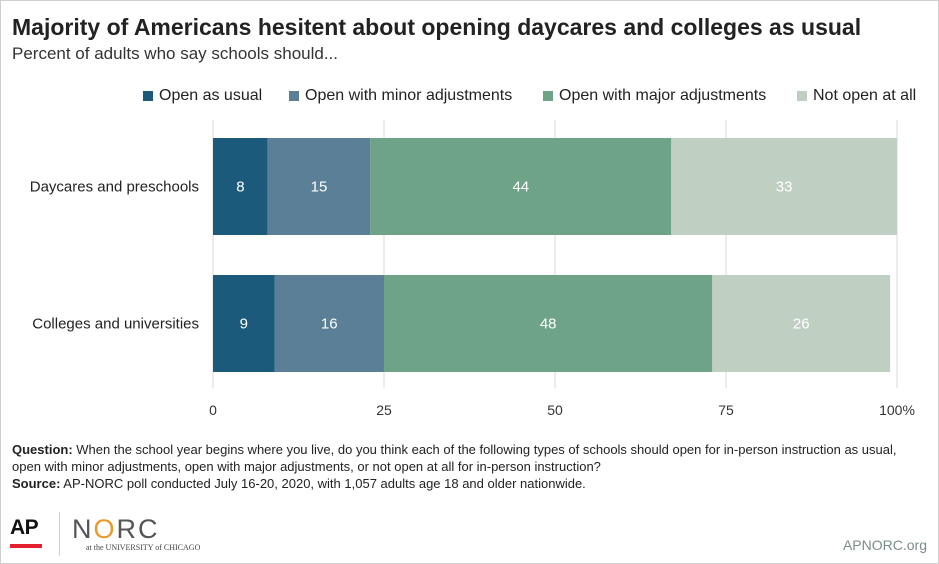 The width and height of the screenshot is (939, 564). I want to click on x-tick-label: 50, so click(555, 410).